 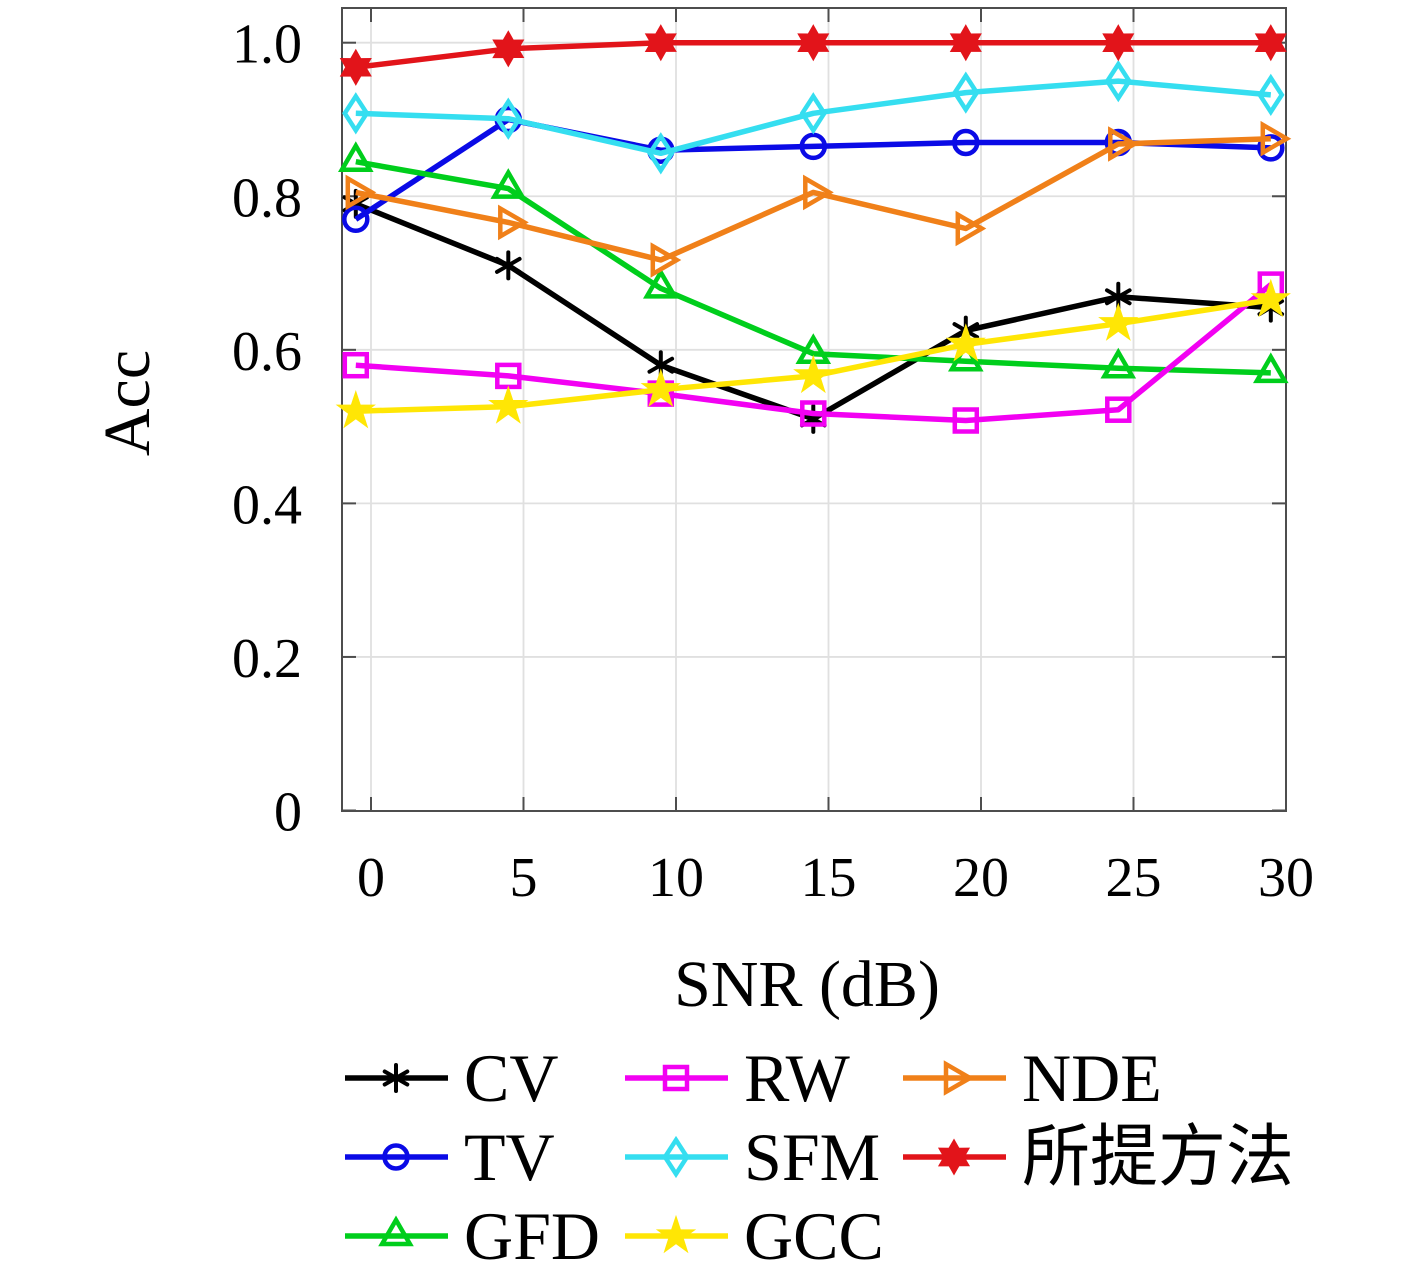 I want to click on x-tick-label: 10, so click(x=676, y=878).